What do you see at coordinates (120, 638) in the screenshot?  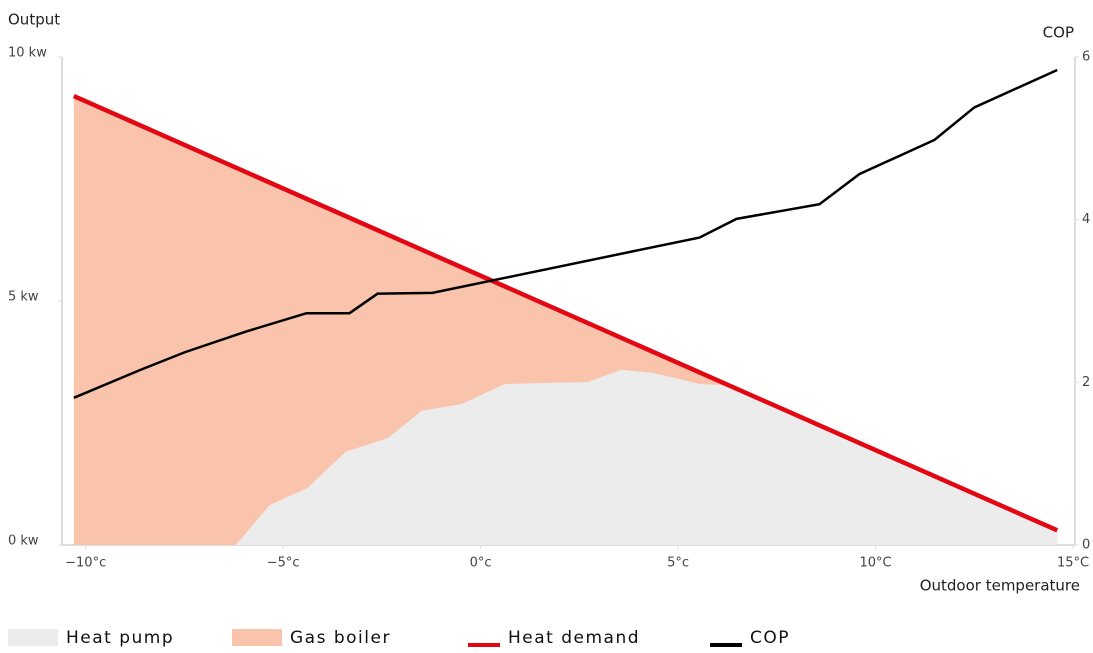 I see `legend-label: Heat pump` at bounding box center [120, 638].